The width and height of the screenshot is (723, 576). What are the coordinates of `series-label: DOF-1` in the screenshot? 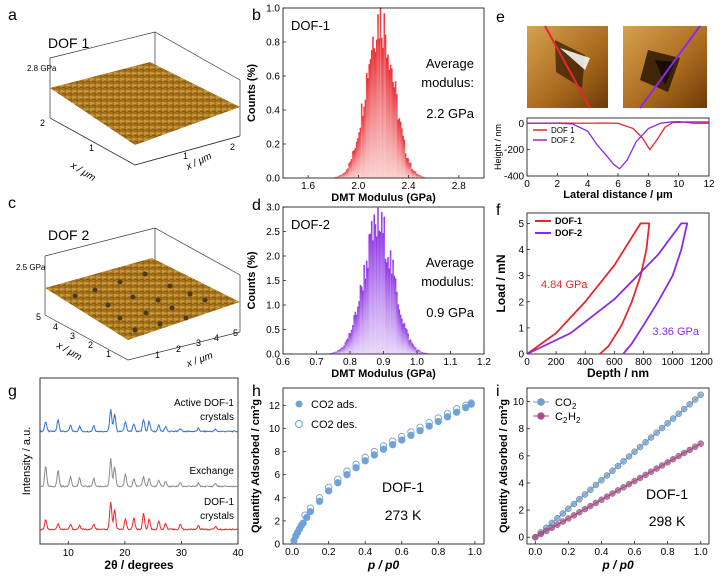 It's located at (219, 502).